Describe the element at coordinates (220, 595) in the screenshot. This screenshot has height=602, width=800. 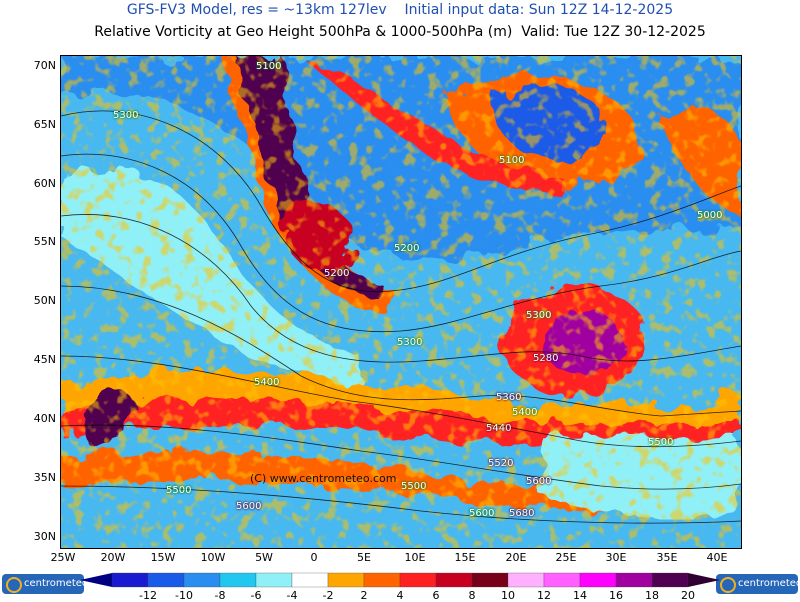
I see `colorbar-tick-label: -8` at that location.